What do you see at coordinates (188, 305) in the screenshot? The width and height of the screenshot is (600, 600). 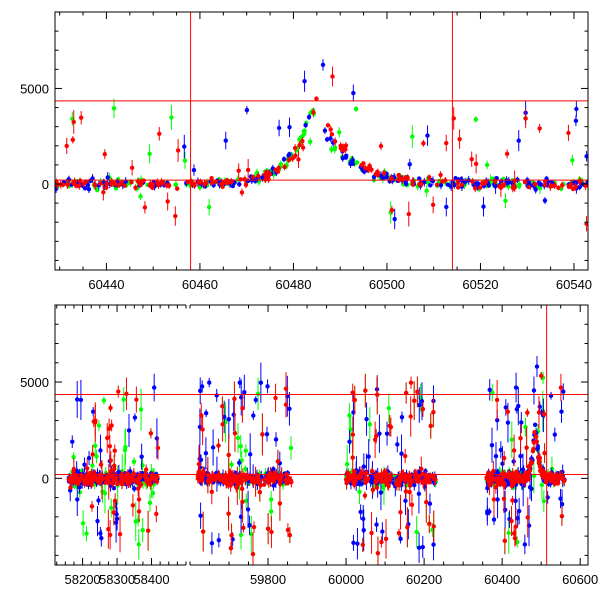 I see `axis-break` at bounding box center [188, 305].